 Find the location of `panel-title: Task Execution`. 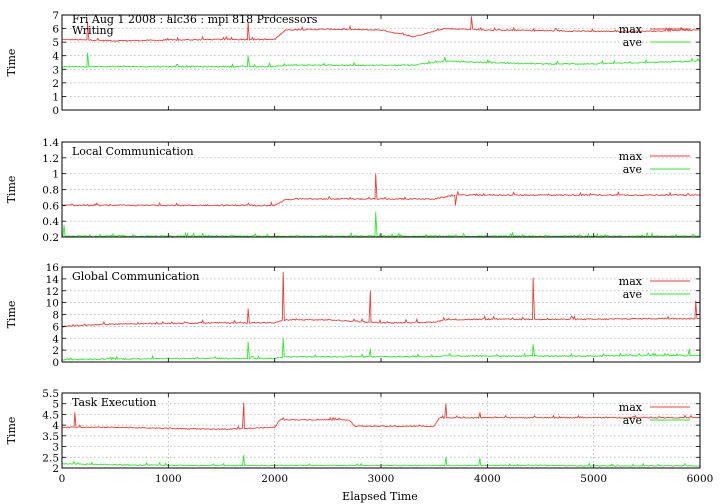

panel-title: Task Execution is located at coordinates (114, 402).